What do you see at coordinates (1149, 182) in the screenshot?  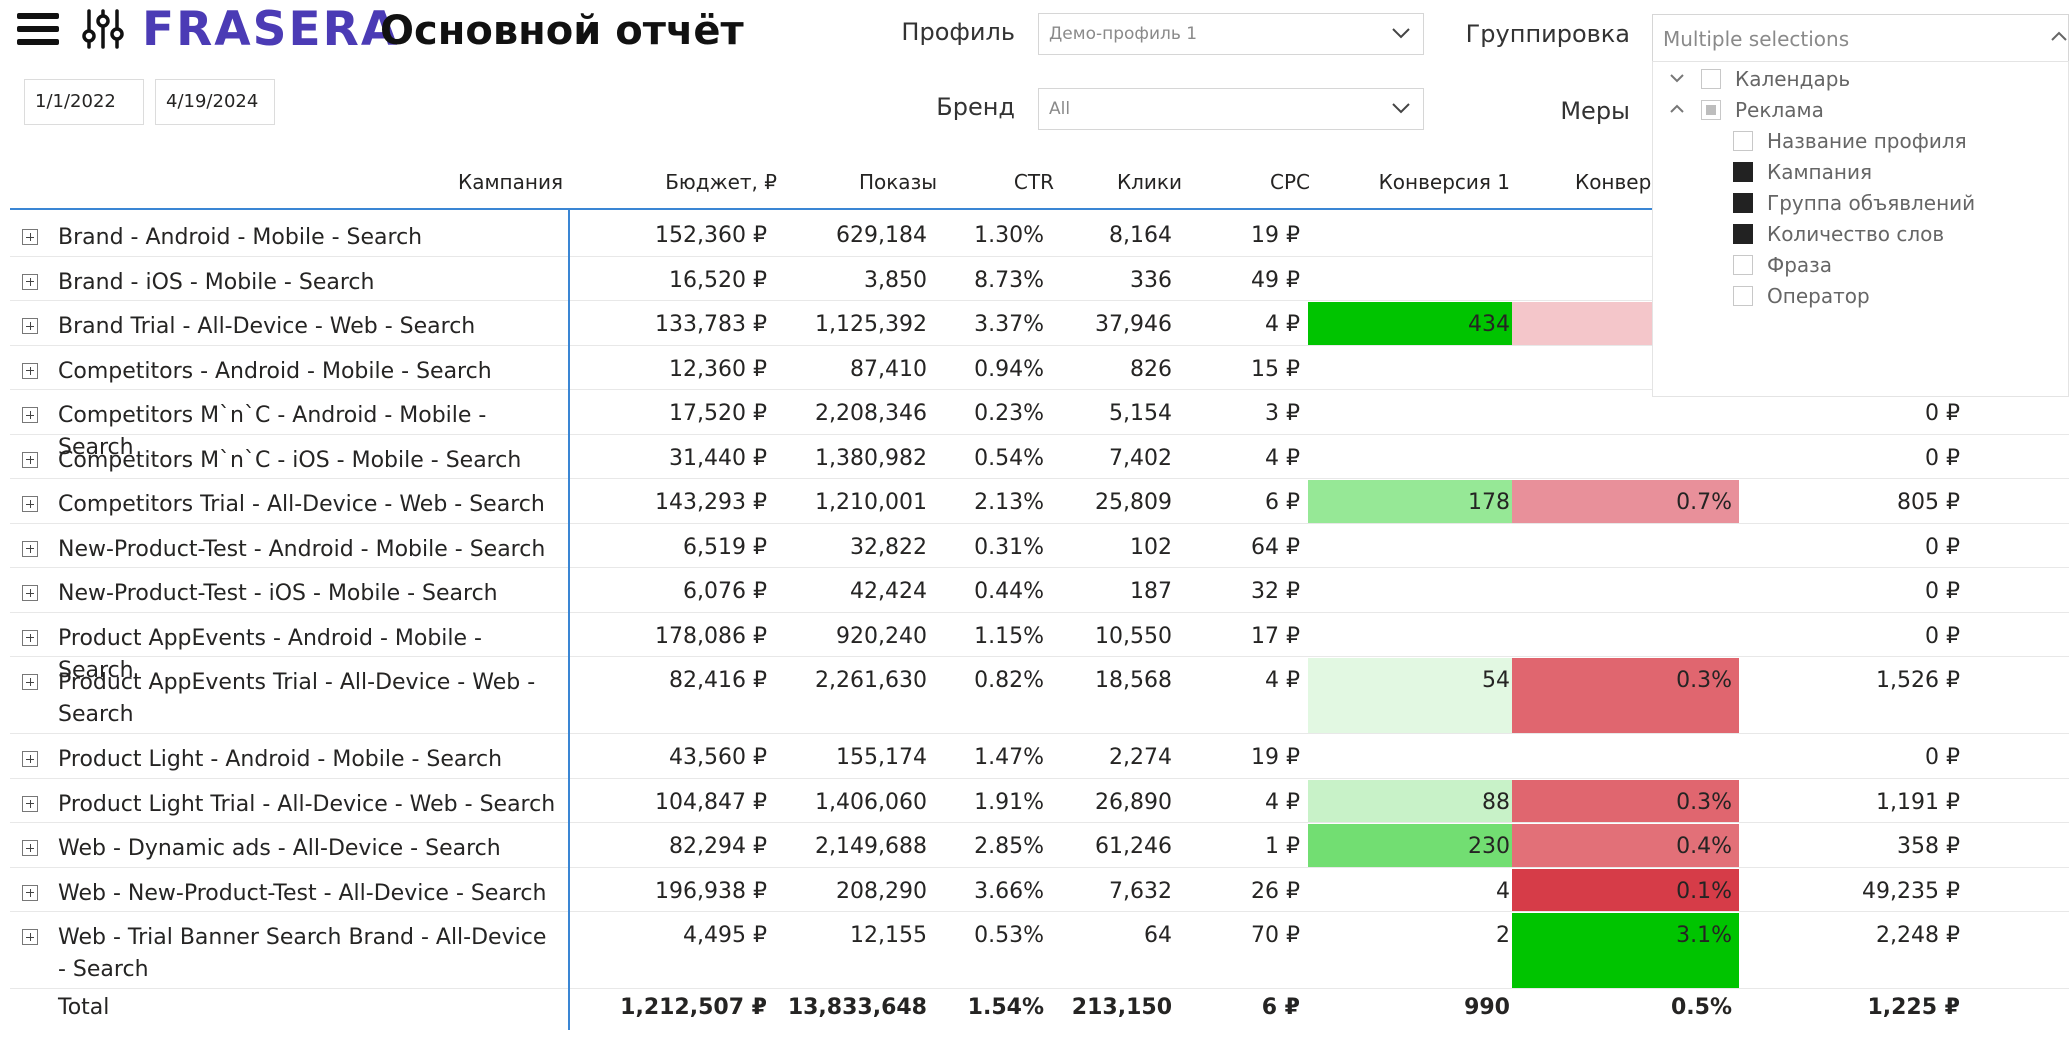 I see `col-header-clicks: Клики` at bounding box center [1149, 182].